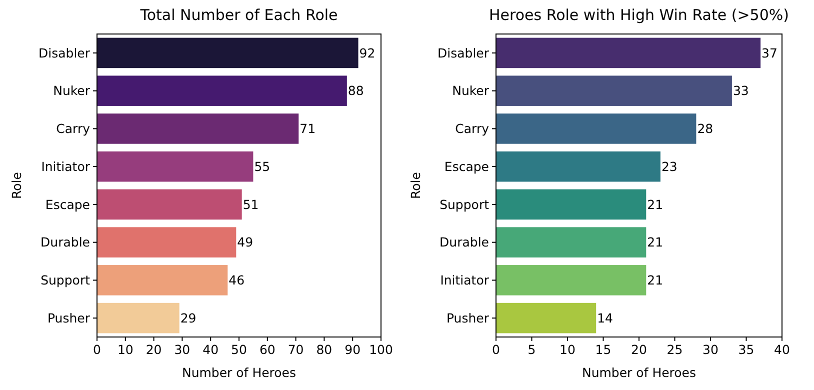 The width and height of the screenshot is (814, 390). I want to click on data-label: 33, so click(740, 90).